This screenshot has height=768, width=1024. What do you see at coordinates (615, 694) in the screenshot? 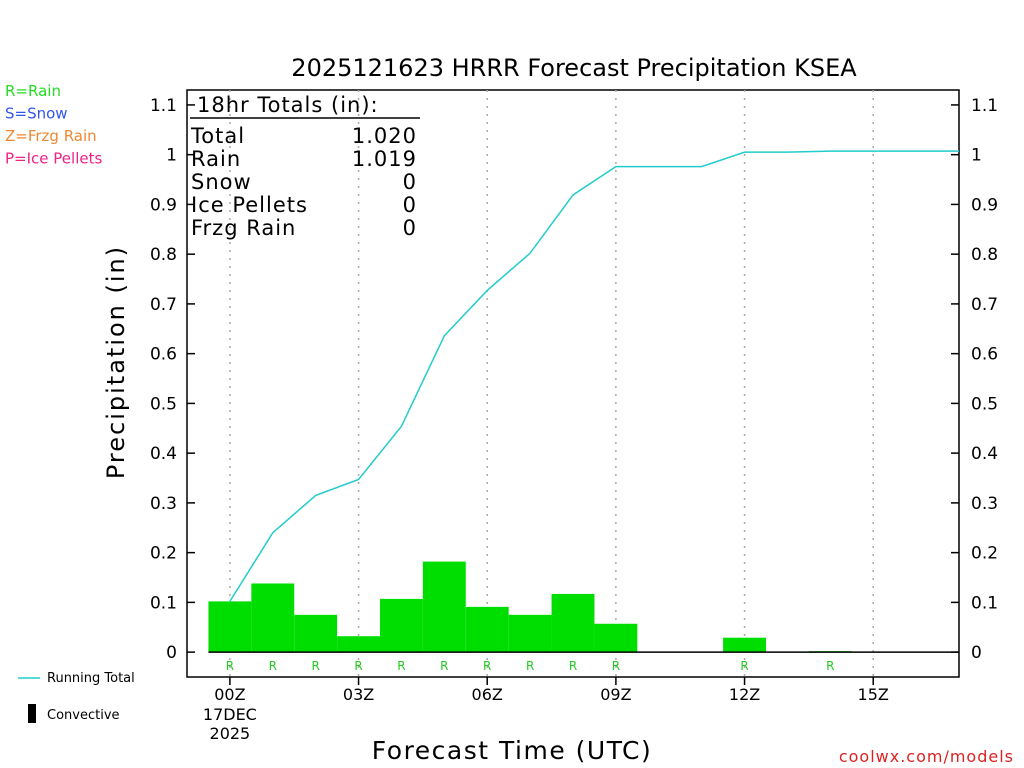
I see `x-tick-label: 09Z` at bounding box center [615, 694].